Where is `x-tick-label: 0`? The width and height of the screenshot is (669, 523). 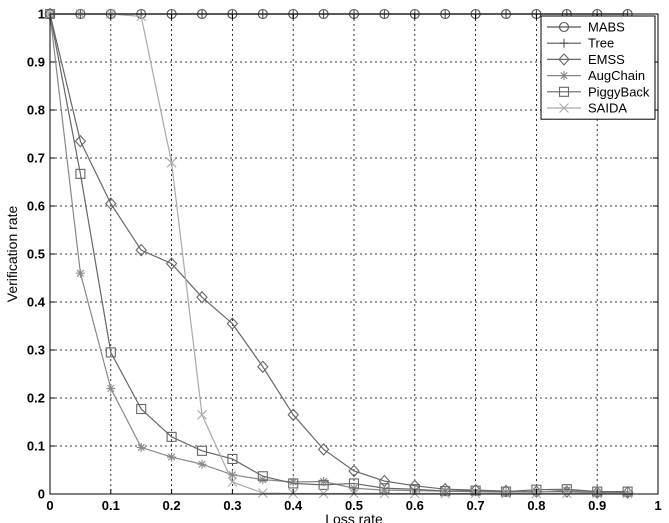 x-tick-label: 0 is located at coordinates (49, 505).